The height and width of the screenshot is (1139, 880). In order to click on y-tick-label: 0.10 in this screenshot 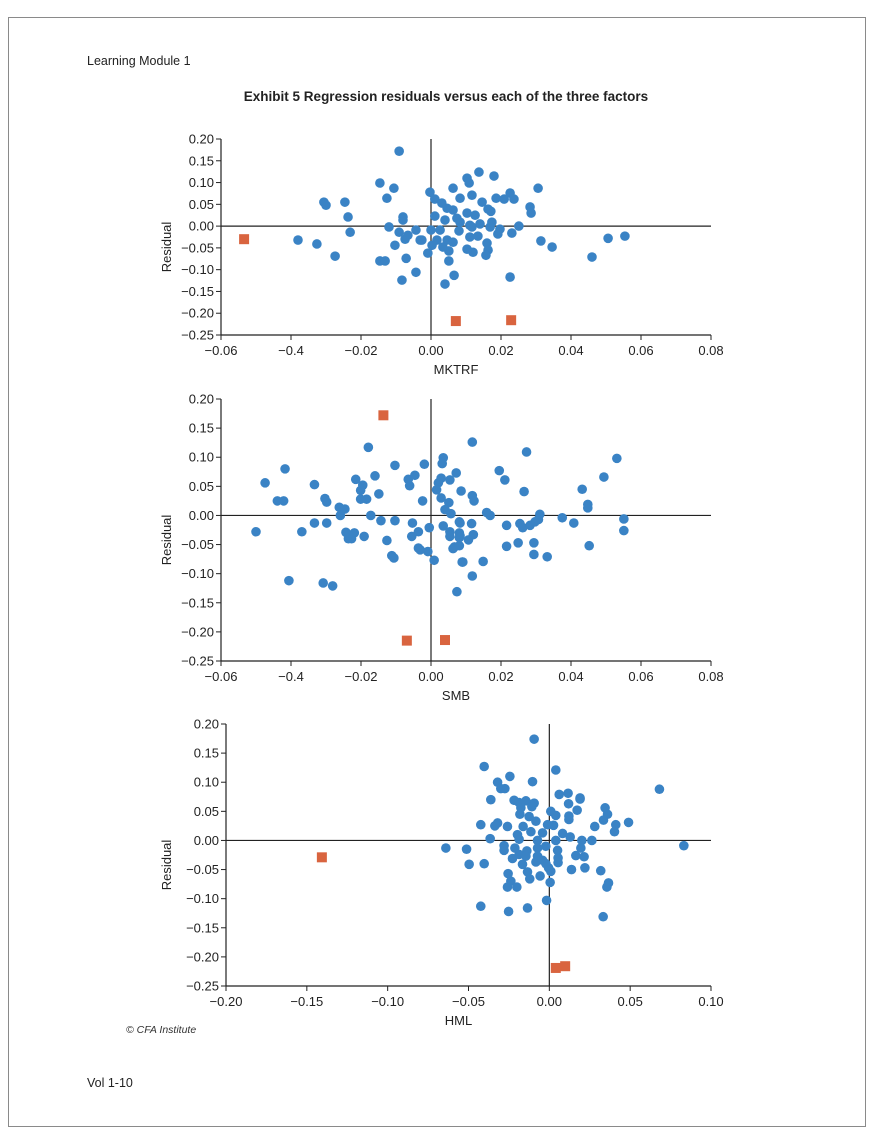, I will do `click(201, 457)`.